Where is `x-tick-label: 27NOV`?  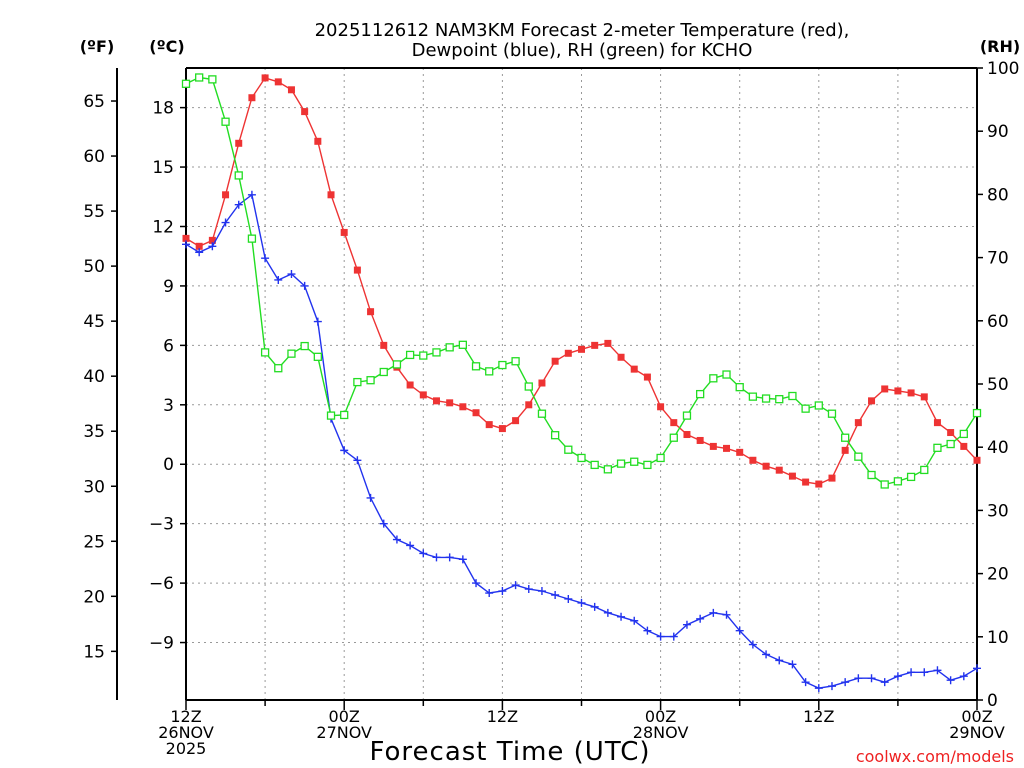
x-tick-label: 27NOV is located at coordinates (344, 732).